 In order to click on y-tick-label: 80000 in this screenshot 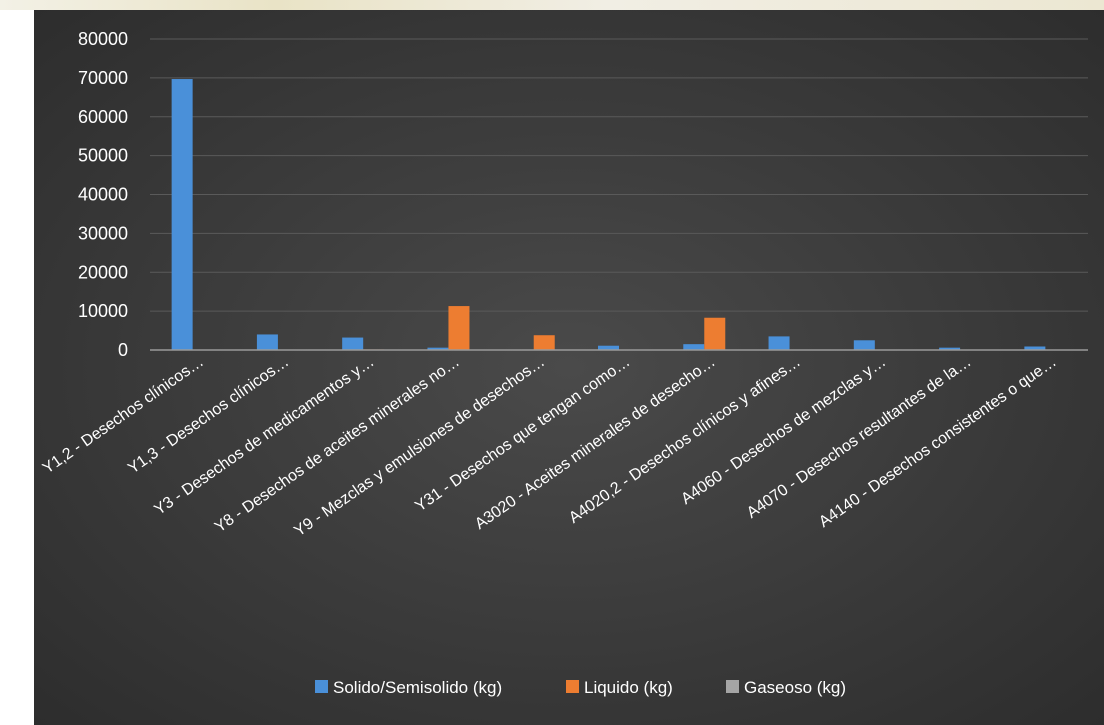, I will do `click(103, 39)`.